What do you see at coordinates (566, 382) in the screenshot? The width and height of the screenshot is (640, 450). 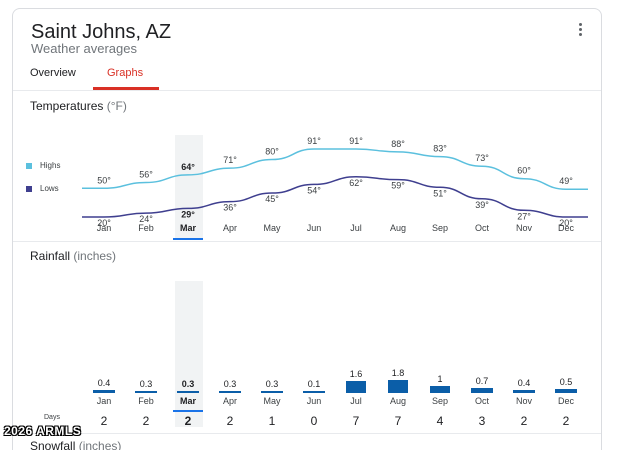 I see `rain-value-dec: 0.5` at bounding box center [566, 382].